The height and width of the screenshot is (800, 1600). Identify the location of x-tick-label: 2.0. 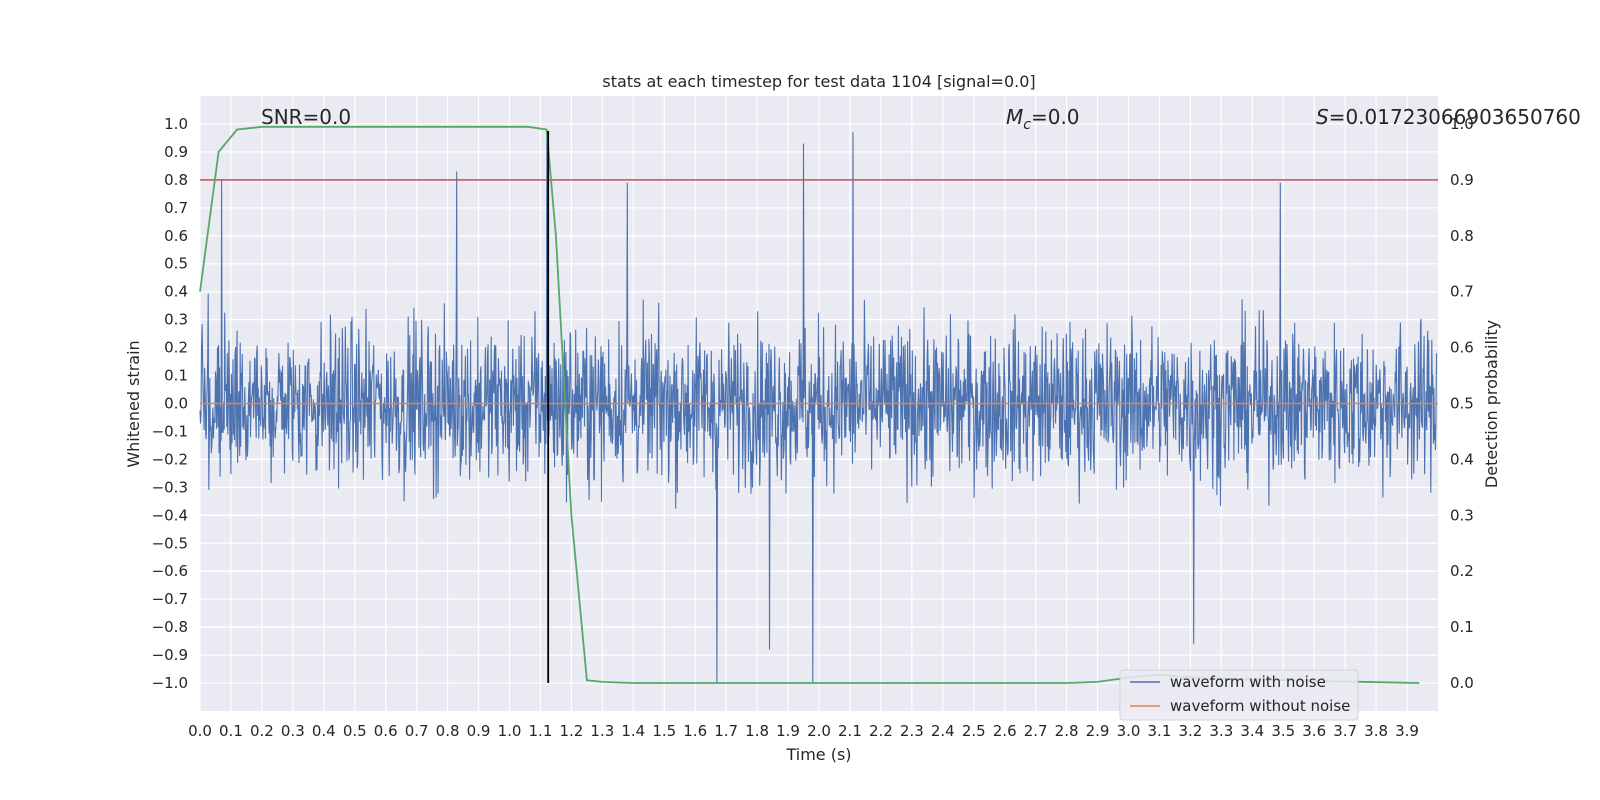
(819, 731).